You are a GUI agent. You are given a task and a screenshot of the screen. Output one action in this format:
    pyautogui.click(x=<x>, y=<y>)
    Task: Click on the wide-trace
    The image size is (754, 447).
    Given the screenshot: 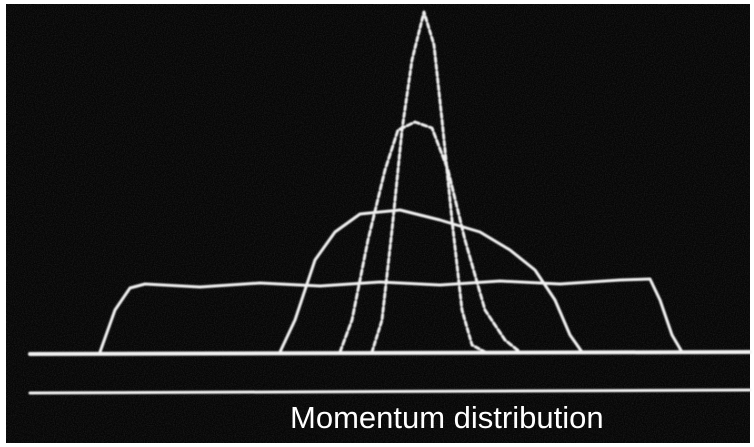 What is the action you would take?
    pyautogui.click(x=391, y=315)
    